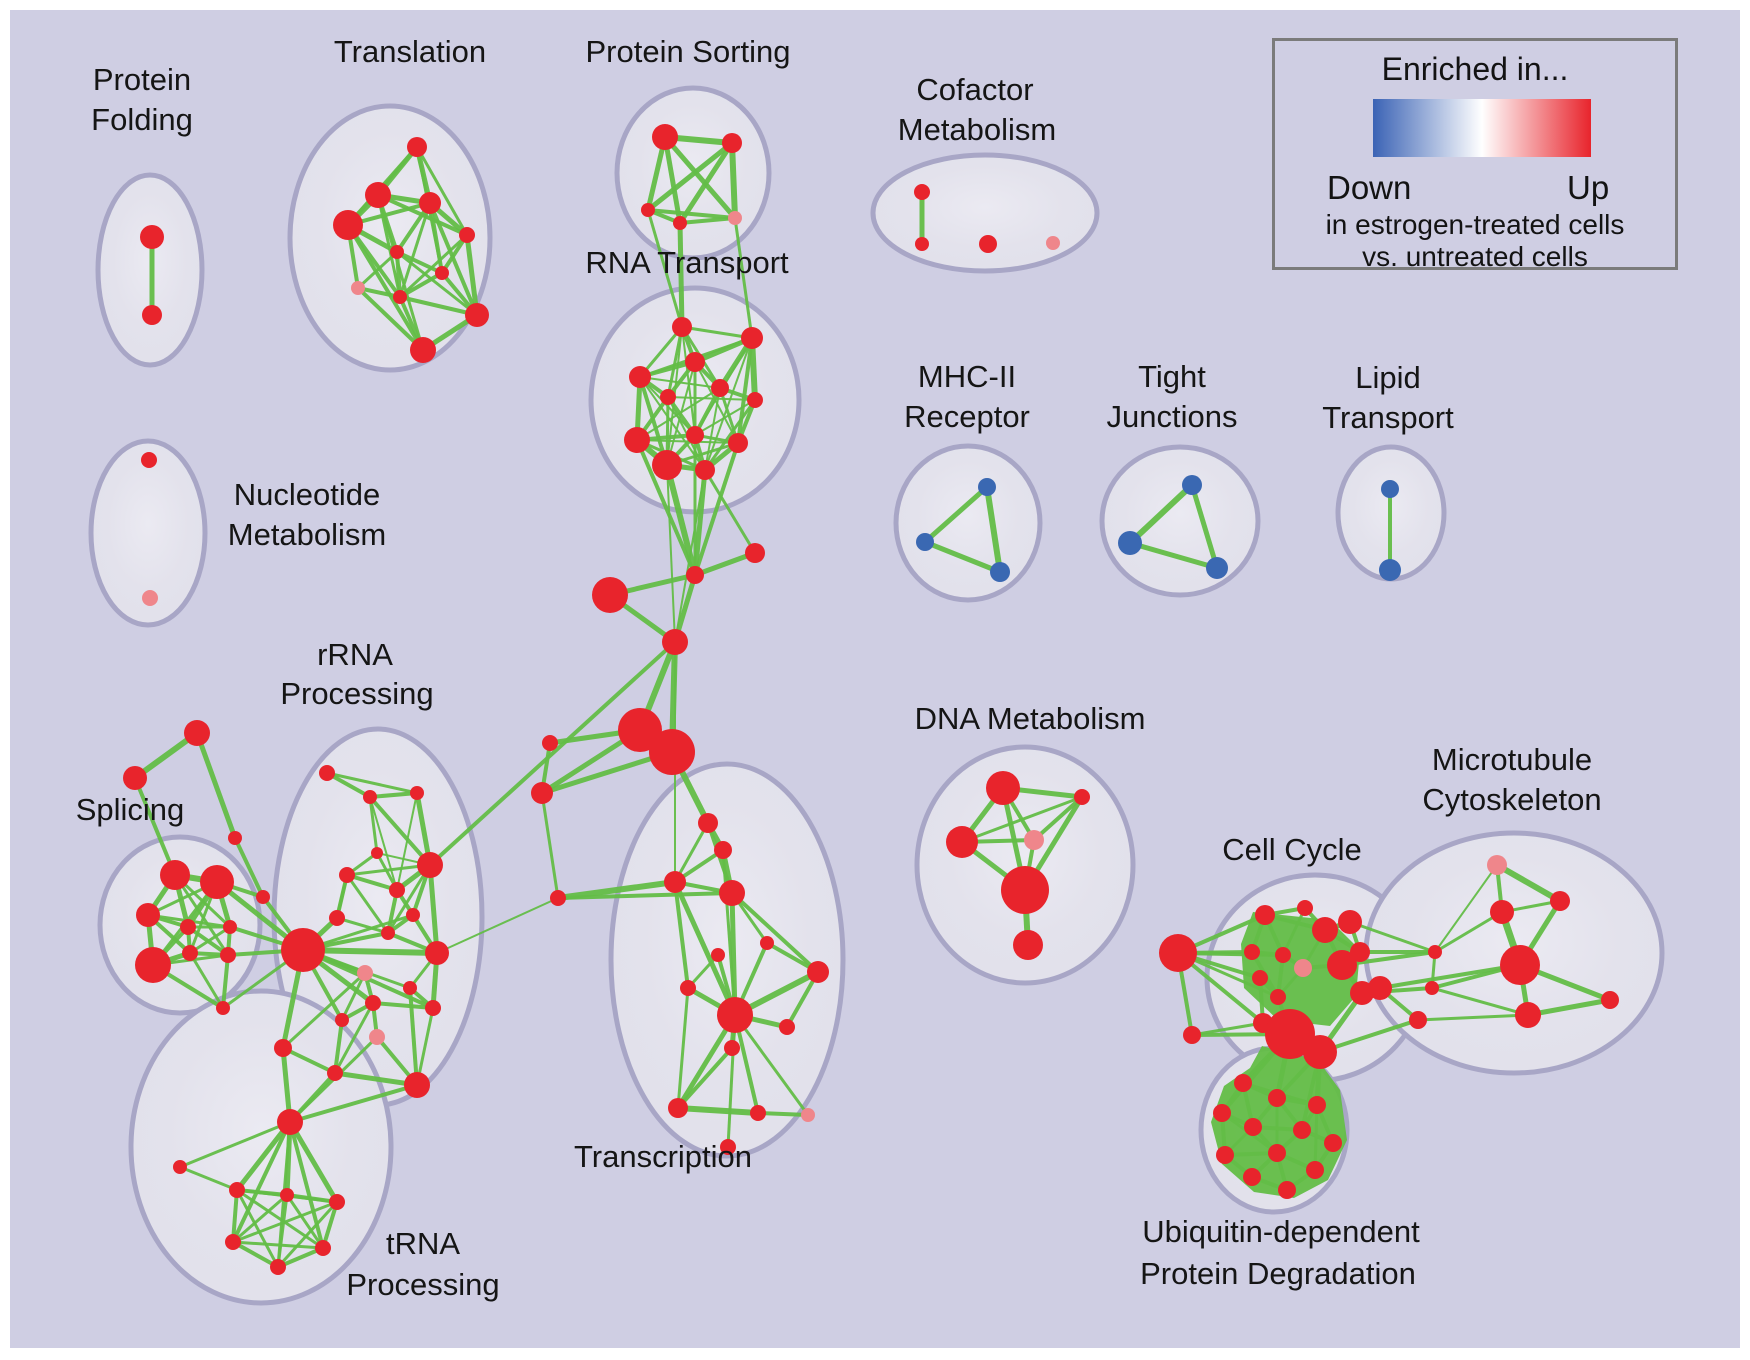  Describe the element at coordinates (993, 529) in the screenshot. I see `edge-mh1-mh3` at that location.